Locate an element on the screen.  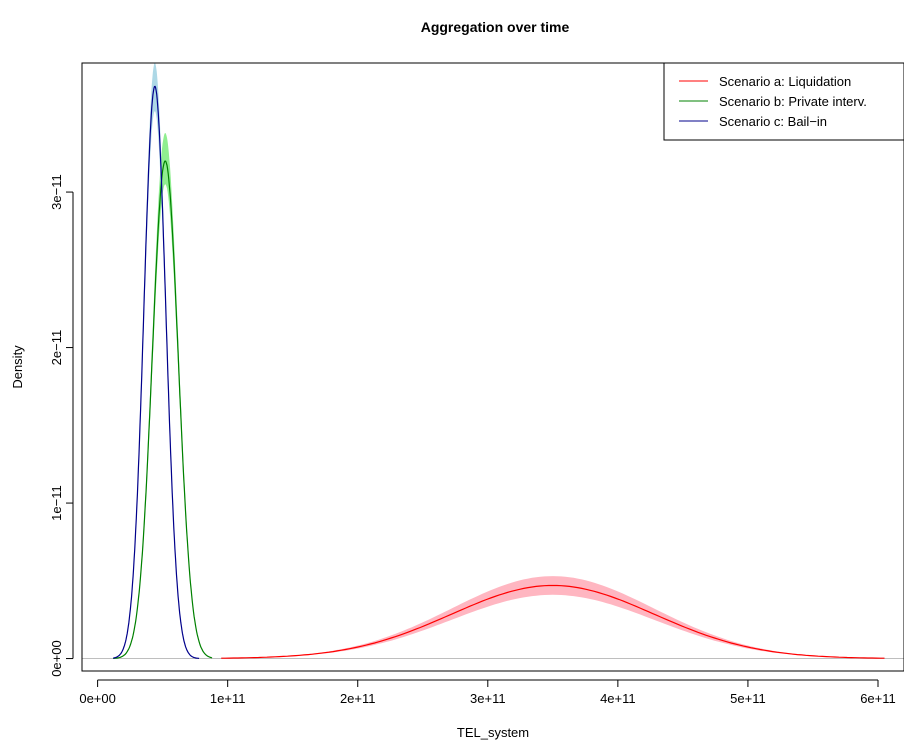
y-tick-label: 2e−11 is located at coordinates (56, 348).